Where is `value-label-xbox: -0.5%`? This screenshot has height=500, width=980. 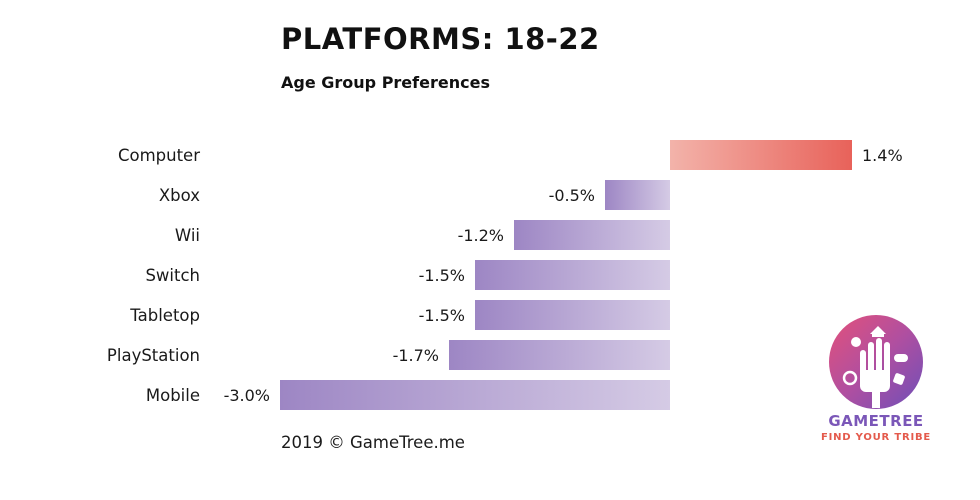 value-label-xbox: -0.5% is located at coordinates (572, 195).